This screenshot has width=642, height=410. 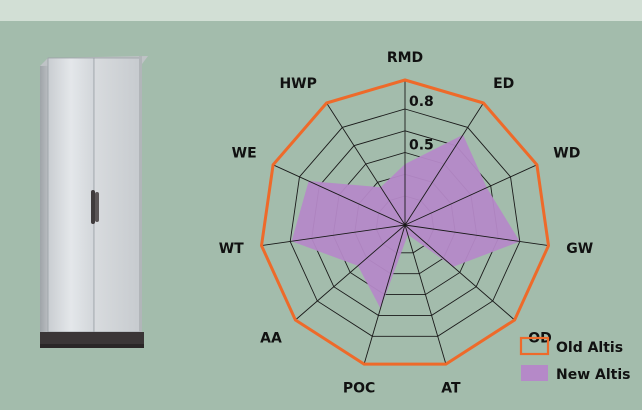 I want to click on legend-label-old-altis: Old Altis, so click(x=589, y=348).